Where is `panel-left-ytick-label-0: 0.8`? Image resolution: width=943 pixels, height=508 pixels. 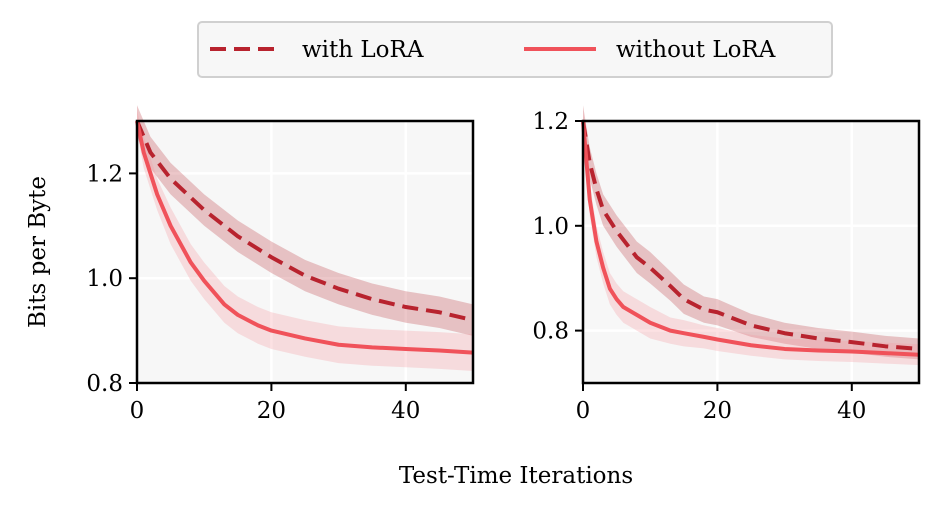
panel-left-ytick-label-0: 0.8 is located at coordinates (104, 384).